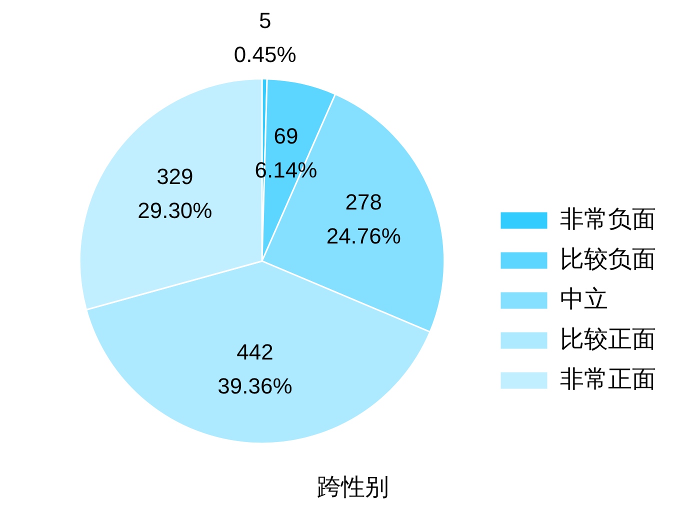  Describe the element at coordinates (608, 380) in the screenshot. I see `legend-label: 非常正面` at that location.